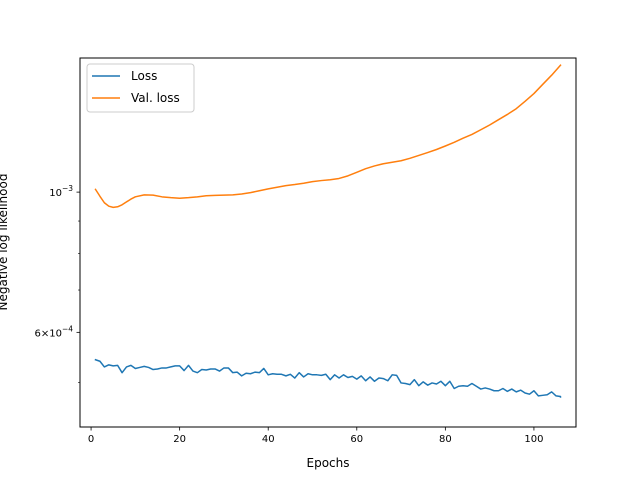 This screenshot has width=640, height=480. What do you see at coordinates (61, 191) in the screenshot?
I see `y-tick-label: 10−3` at bounding box center [61, 191].